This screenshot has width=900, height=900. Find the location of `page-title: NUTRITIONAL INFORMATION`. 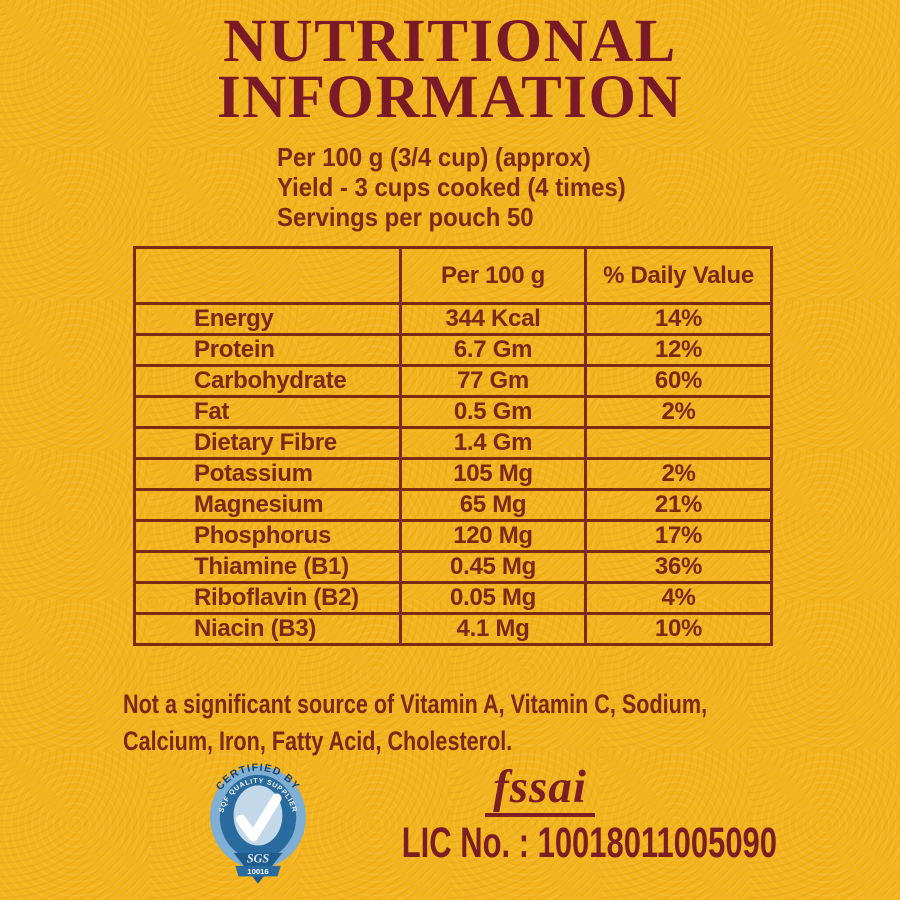

page-title: NUTRITIONAL INFORMATION is located at coordinates (450, 69).